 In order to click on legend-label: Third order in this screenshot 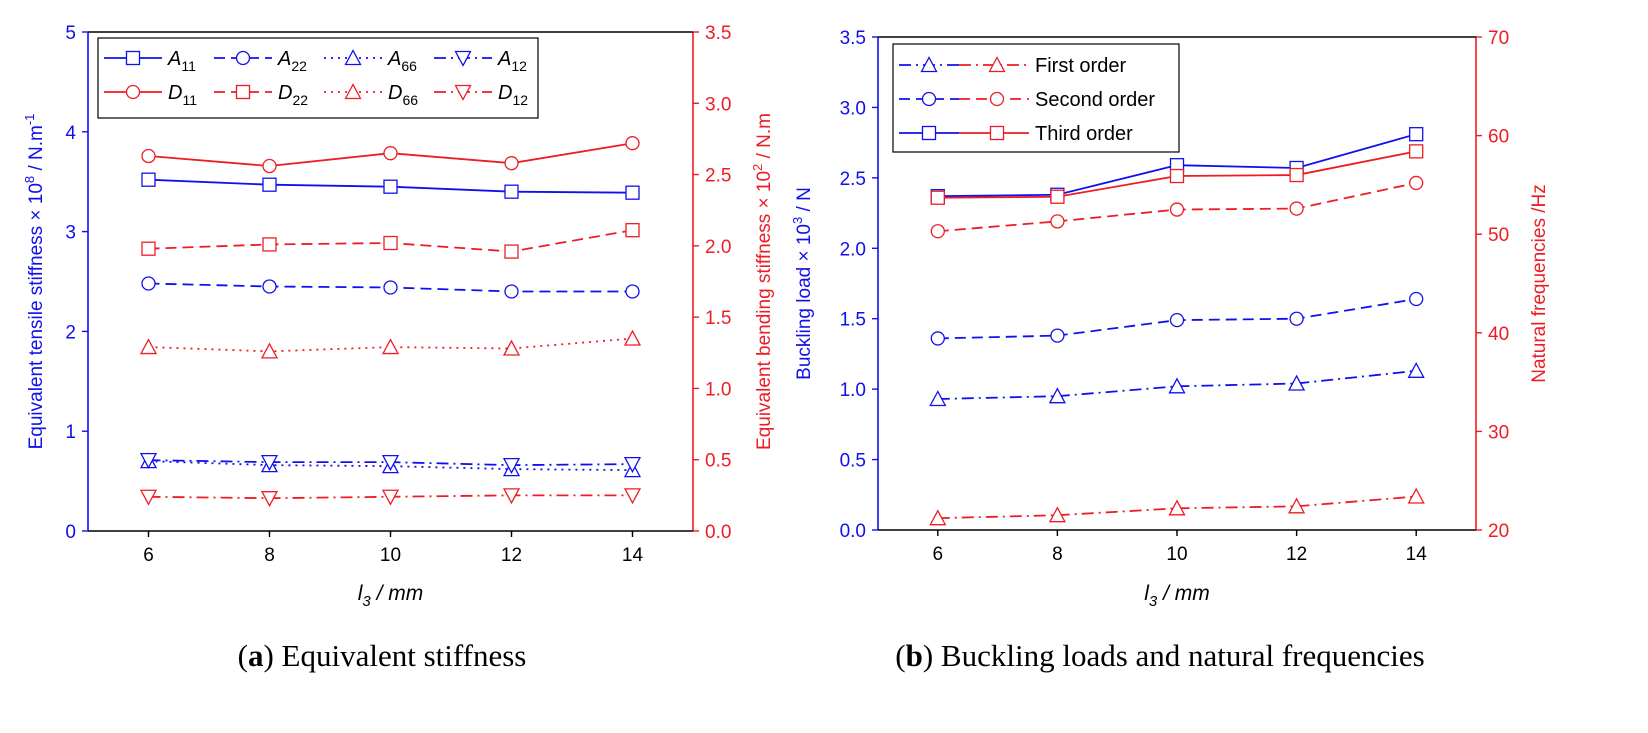, I will do `click(1084, 134)`.